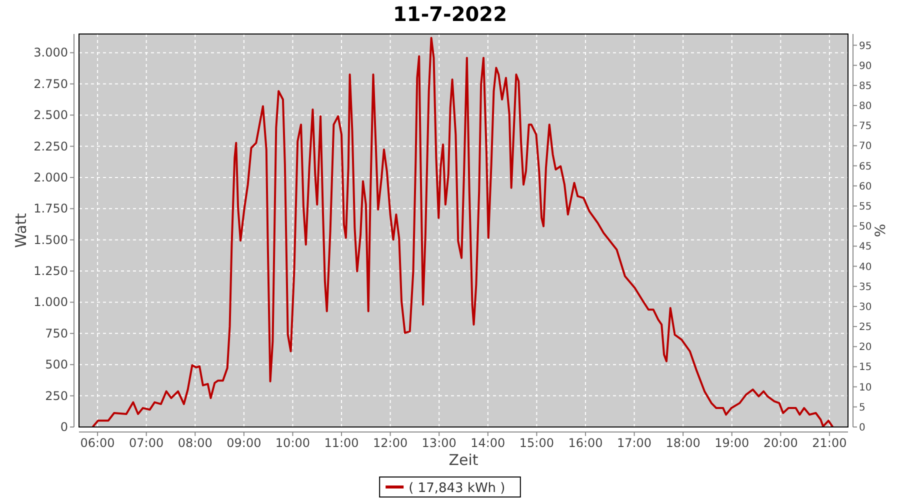 This screenshot has height=500, width=900. What do you see at coordinates (865, 287) in the screenshot?
I see `y2-tick-label: 35` at bounding box center [865, 287].